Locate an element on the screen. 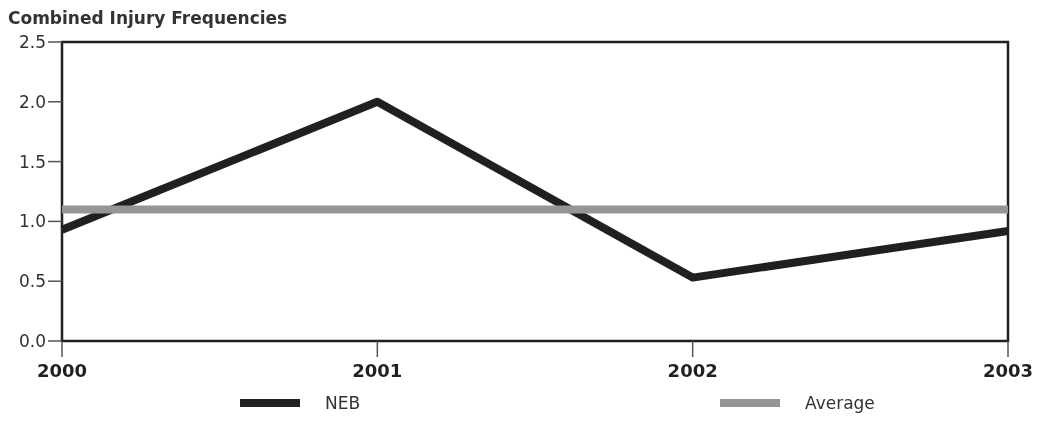 This screenshot has height=429, width=1050. x-tick-label: 2001 is located at coordinates (377, 370).